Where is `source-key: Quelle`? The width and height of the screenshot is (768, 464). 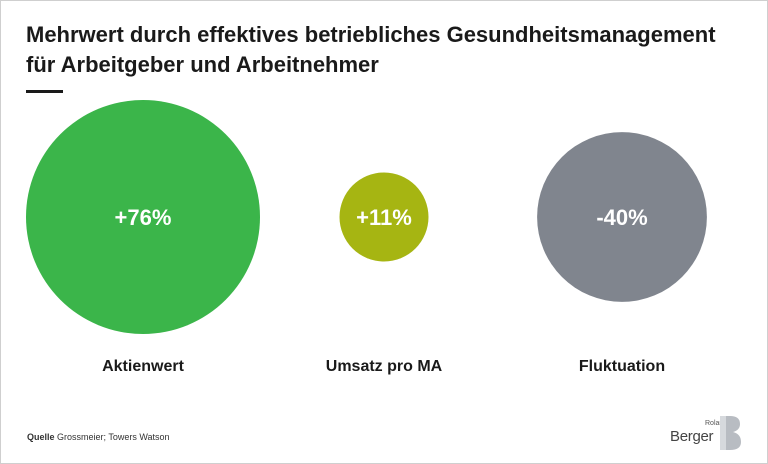
source-key: Quelle is located at coordinates (41, 437).